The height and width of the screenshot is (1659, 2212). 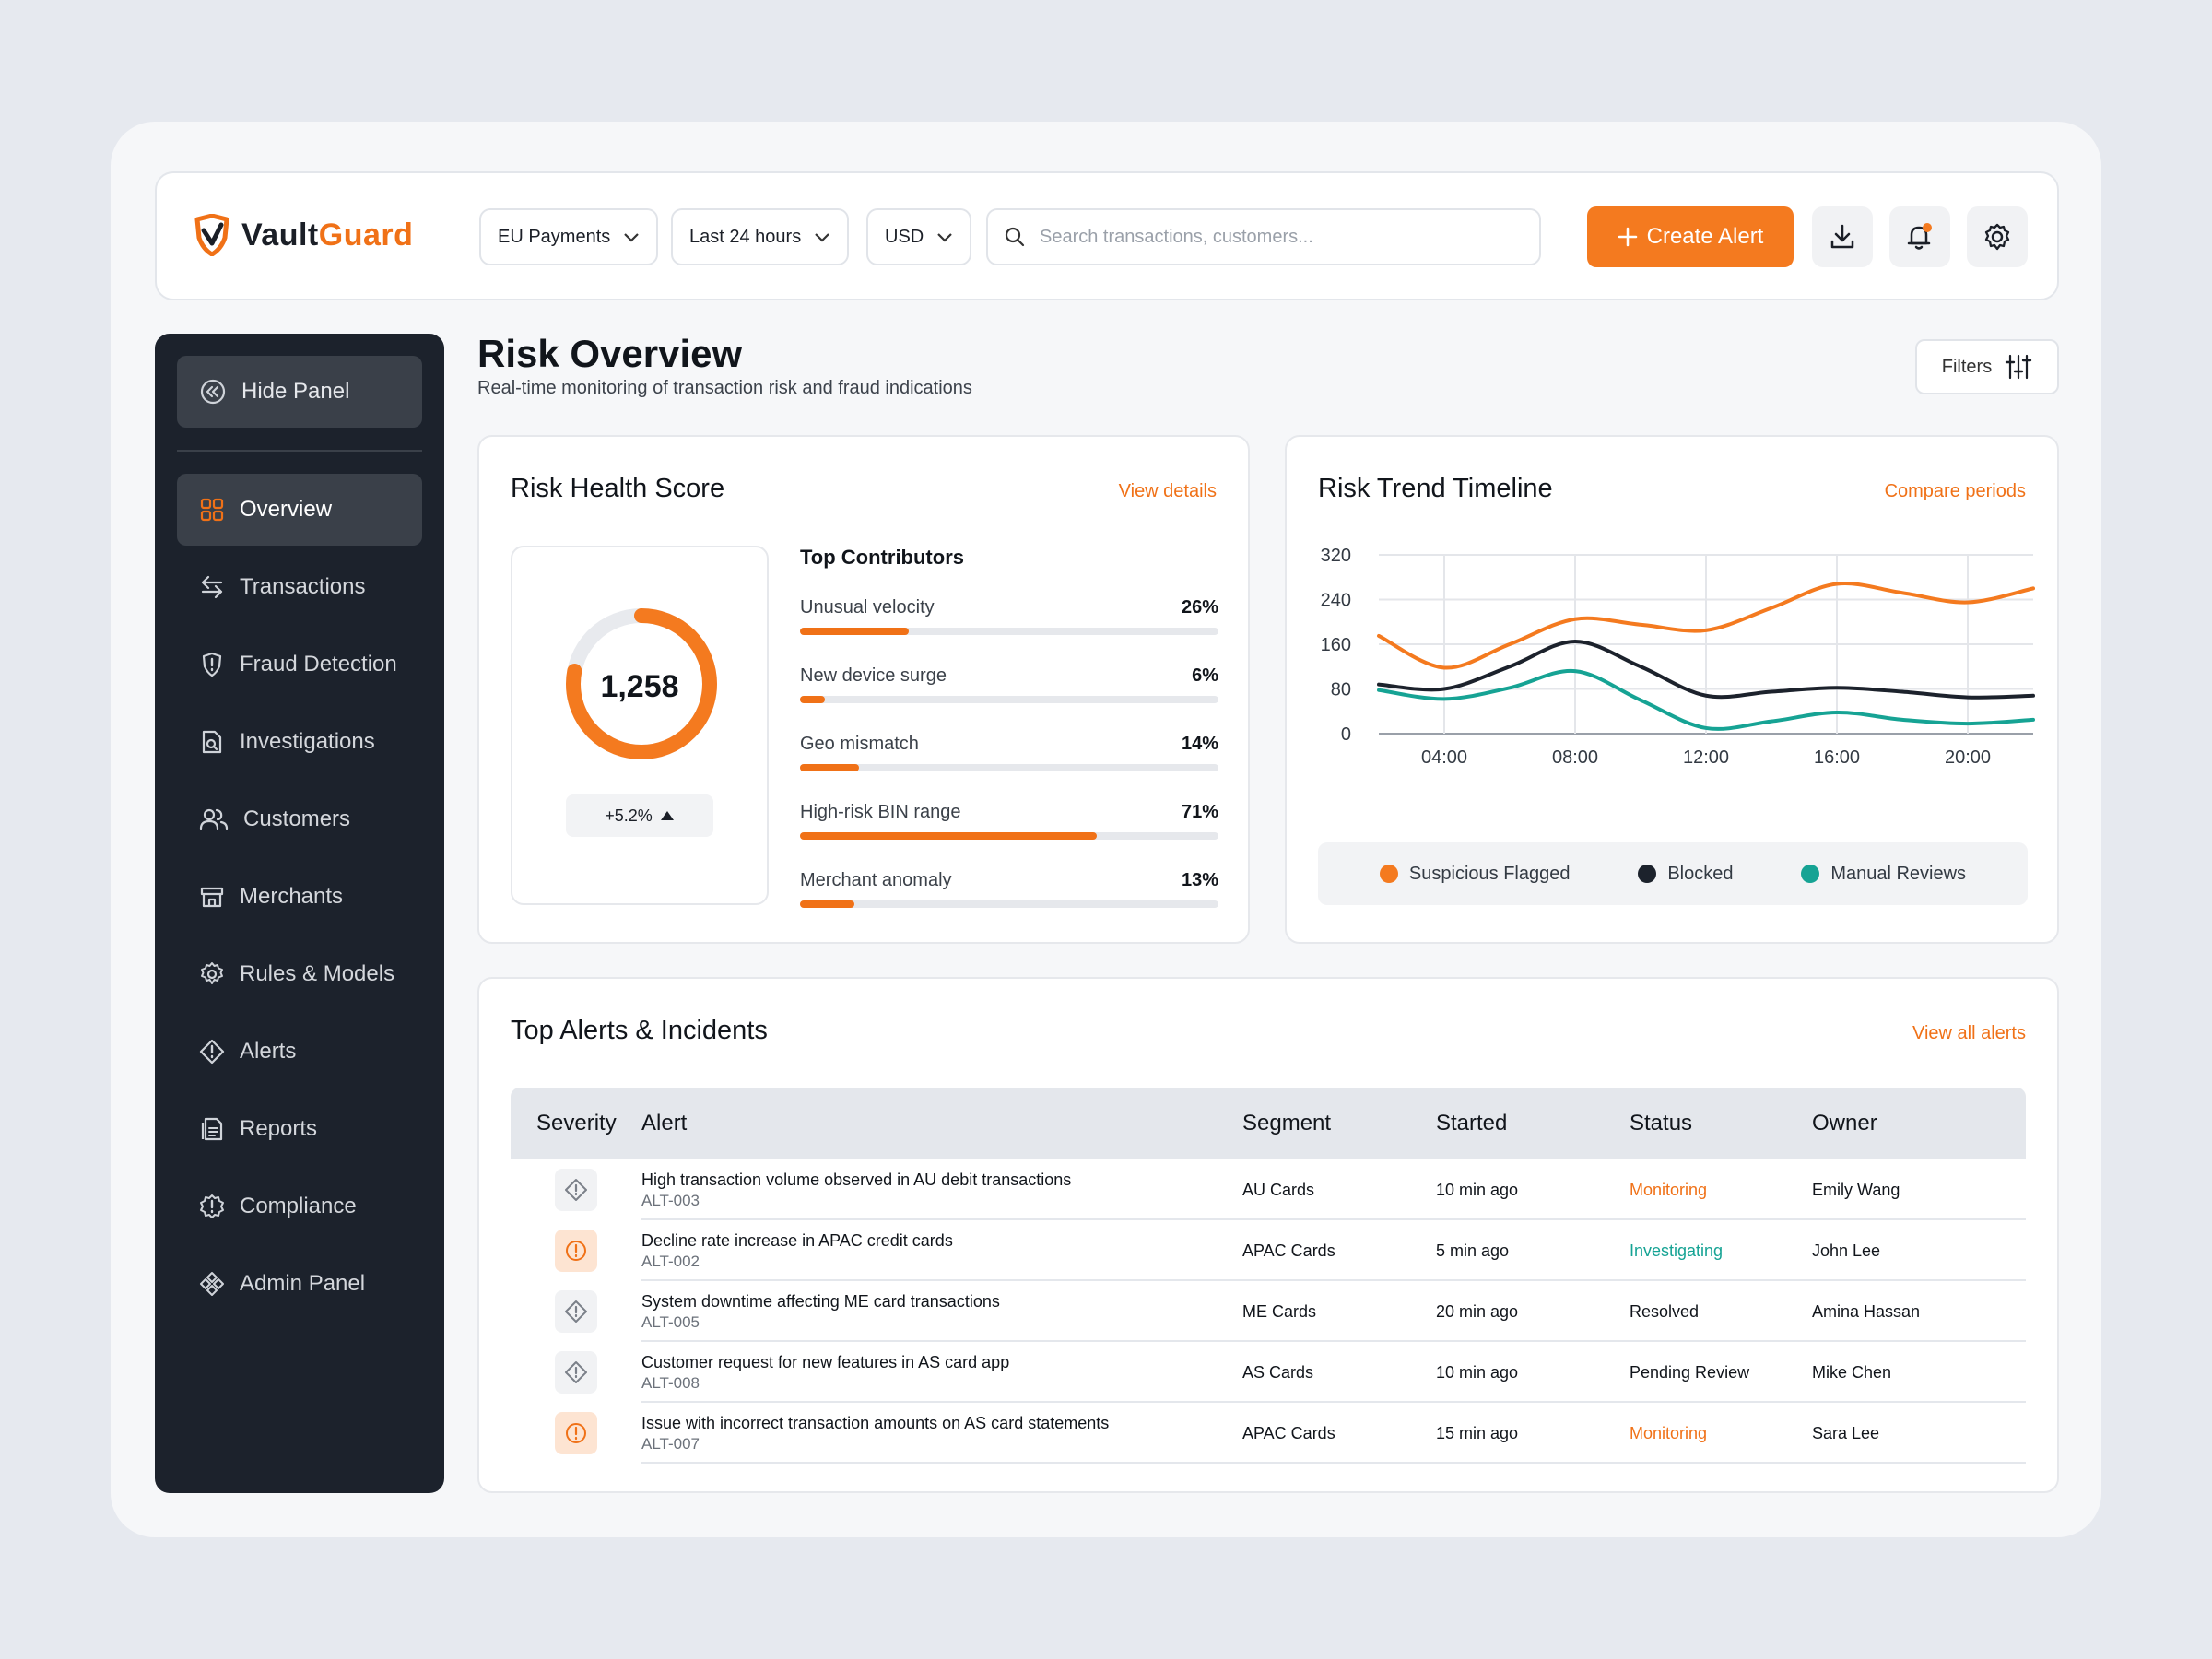 I want to click on view-details-link: View details, so click(x=1167, y=491).